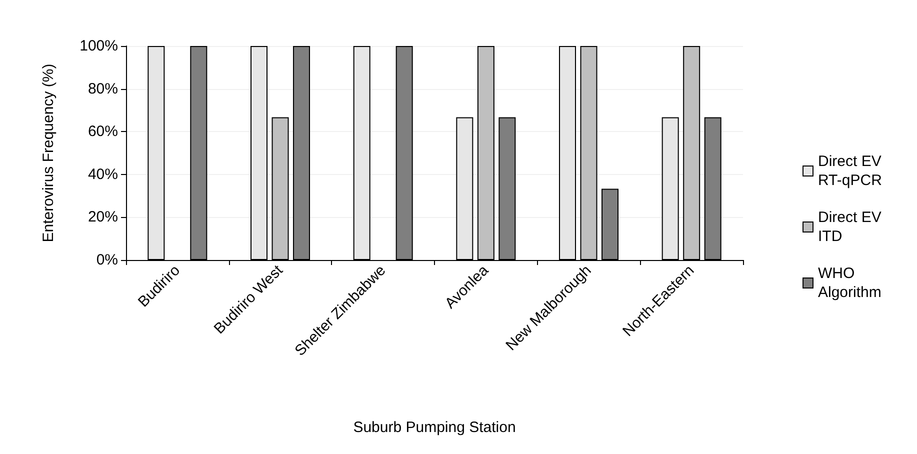 The image size is (917, 454). What do you see at coordinates (852, 171) in the screenshot?
I see `legend-label: Direct EV RT-qPCR` at bounding box center [852, 171].